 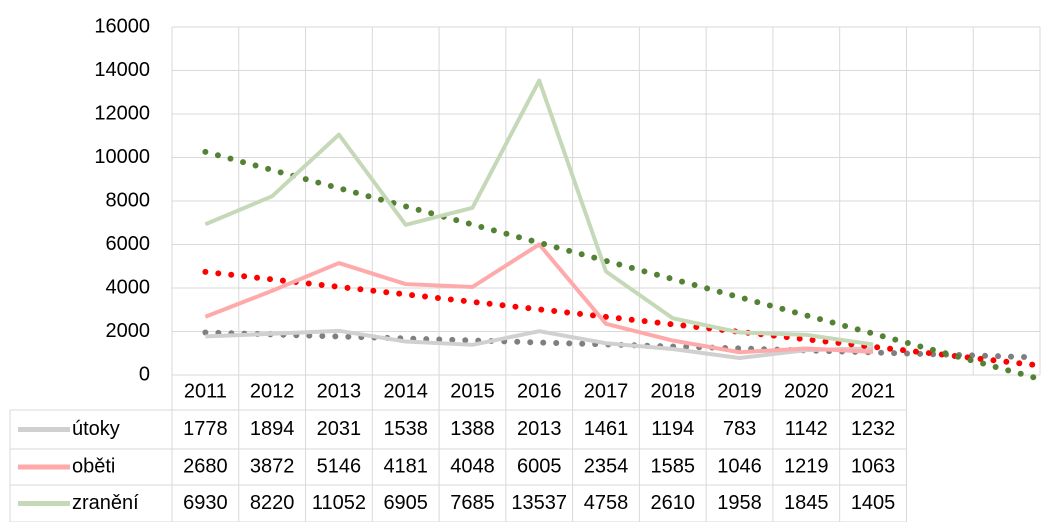 I want to click on x-tick-label: 2021, so click(x=873, y=391).